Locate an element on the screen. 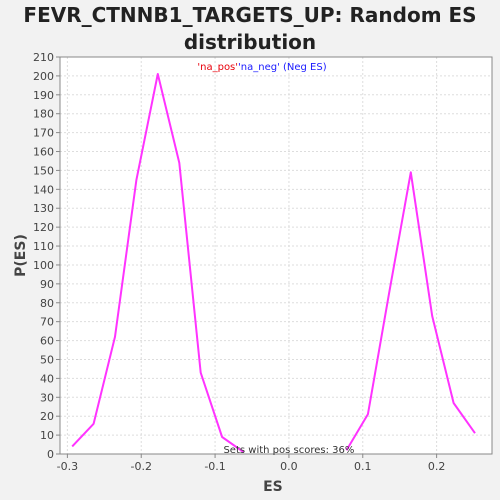  y-tick-label: 80 is located at coordinates (47, 303).